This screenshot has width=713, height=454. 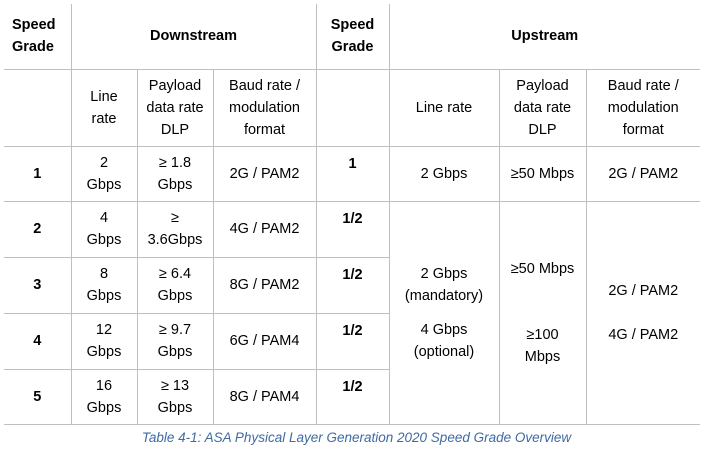 I want to click on upstream-header: Upstream, so click(x=544, y=37).